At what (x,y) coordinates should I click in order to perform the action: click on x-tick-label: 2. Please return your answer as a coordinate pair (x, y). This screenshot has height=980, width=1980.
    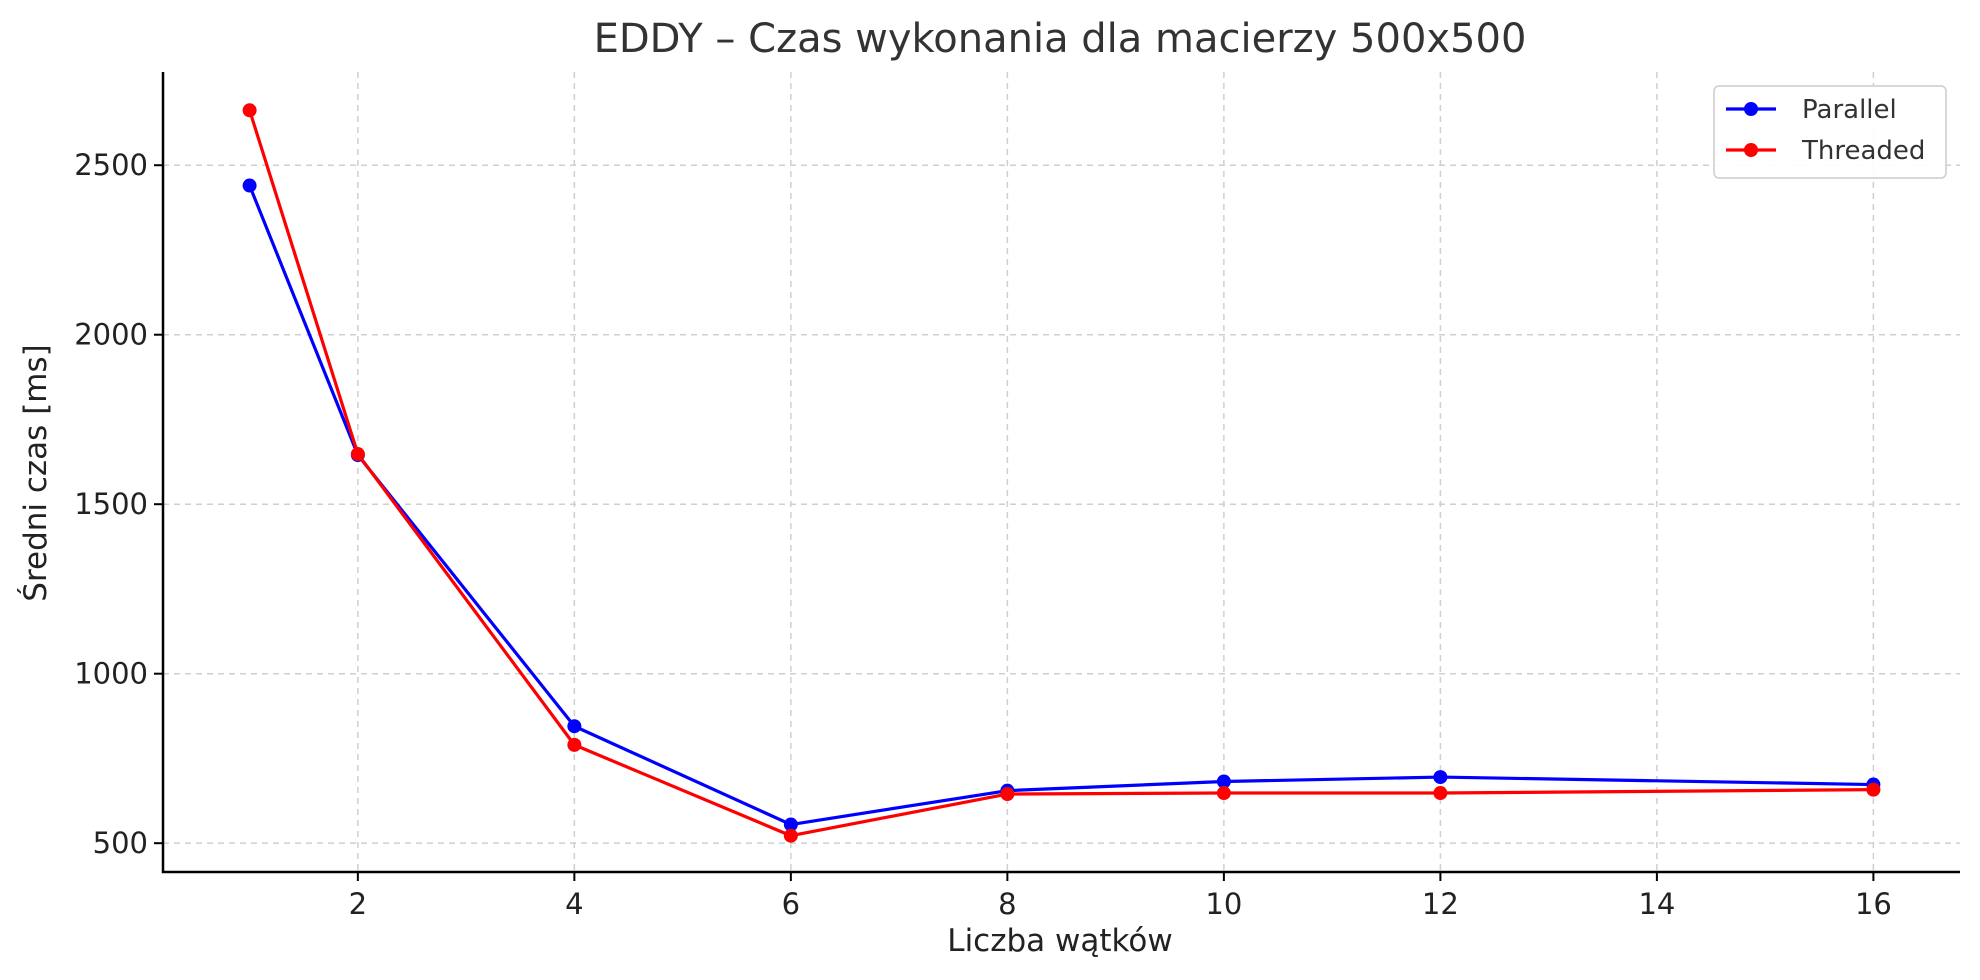
    Looking at the image, I should click on (358, 904).